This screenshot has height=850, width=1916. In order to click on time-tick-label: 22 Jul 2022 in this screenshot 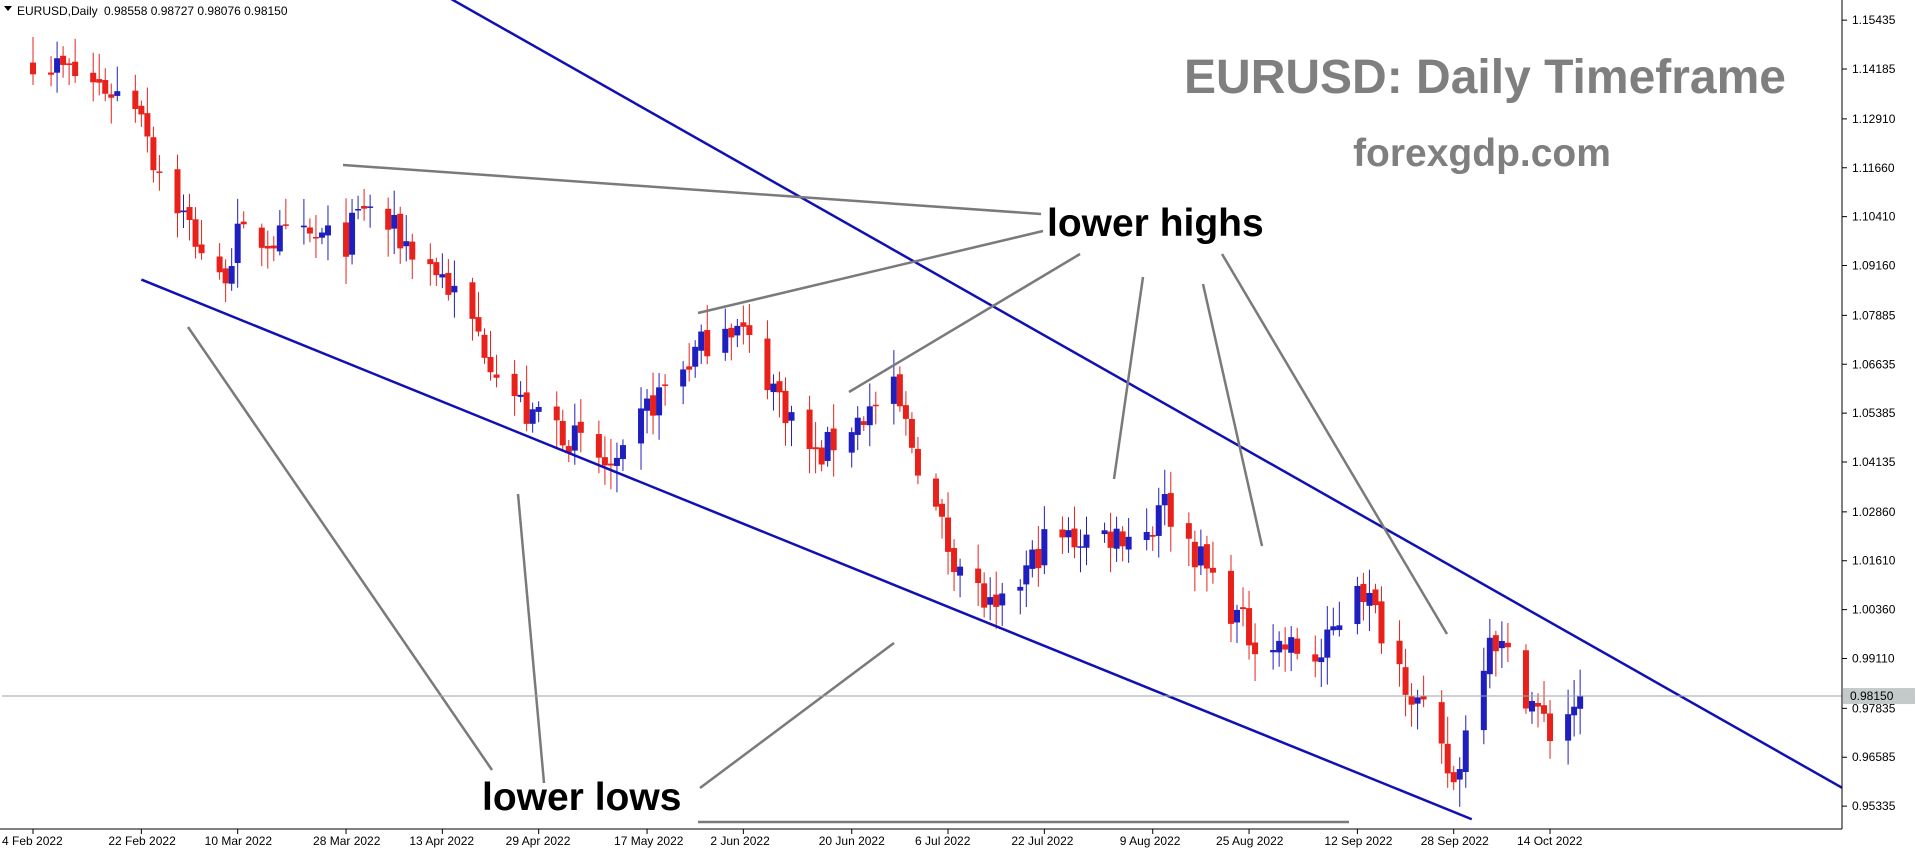, I will do `click(1042, 841)`.